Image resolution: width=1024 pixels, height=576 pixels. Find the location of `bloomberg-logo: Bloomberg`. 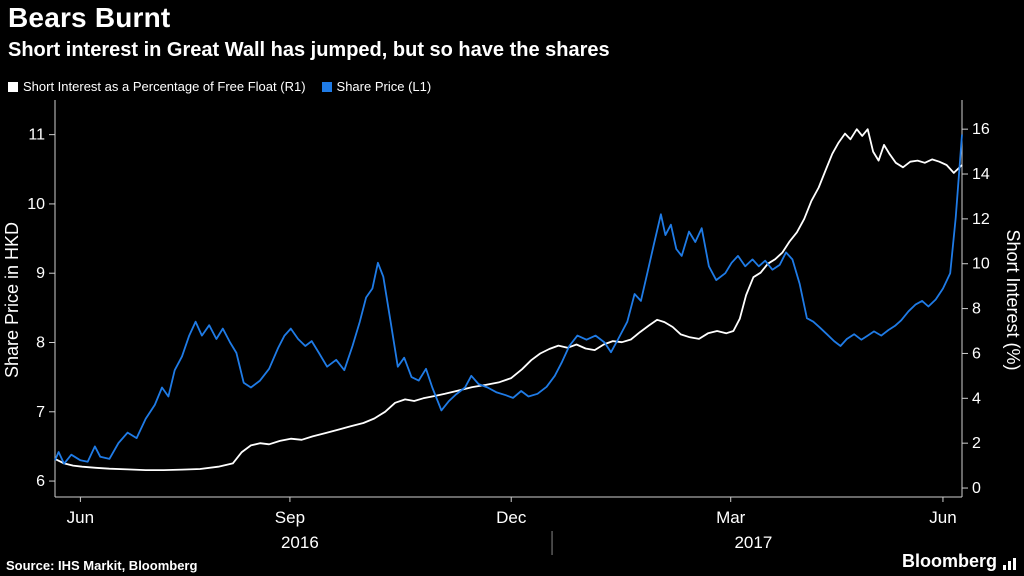

bloomberg-logo: Bloomberg is located at coordinates (959, 561).